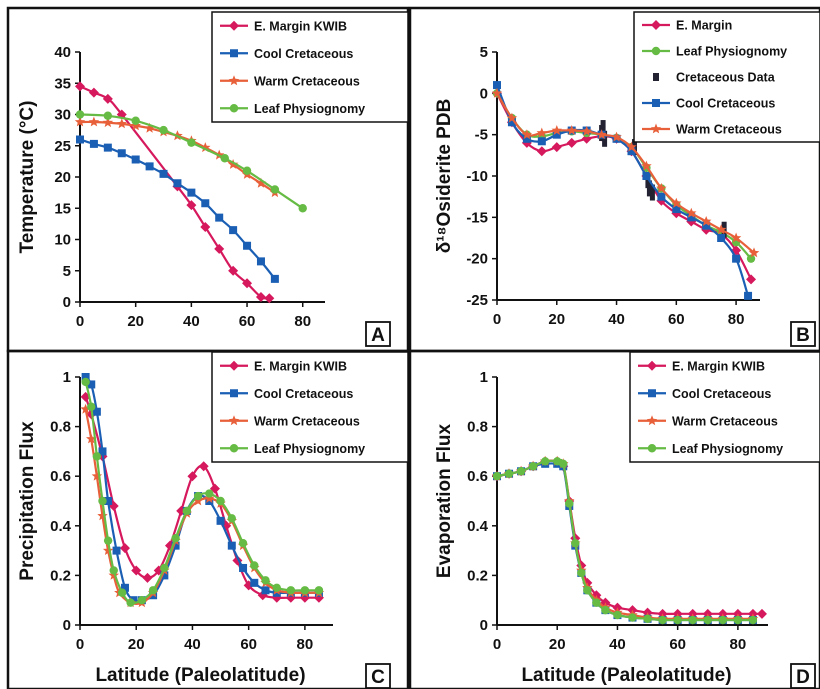  What do you see at coordinates (477, 427) in the screenshot?
I see `y-tick-label: 0.8` at bounding box center [477, 427].